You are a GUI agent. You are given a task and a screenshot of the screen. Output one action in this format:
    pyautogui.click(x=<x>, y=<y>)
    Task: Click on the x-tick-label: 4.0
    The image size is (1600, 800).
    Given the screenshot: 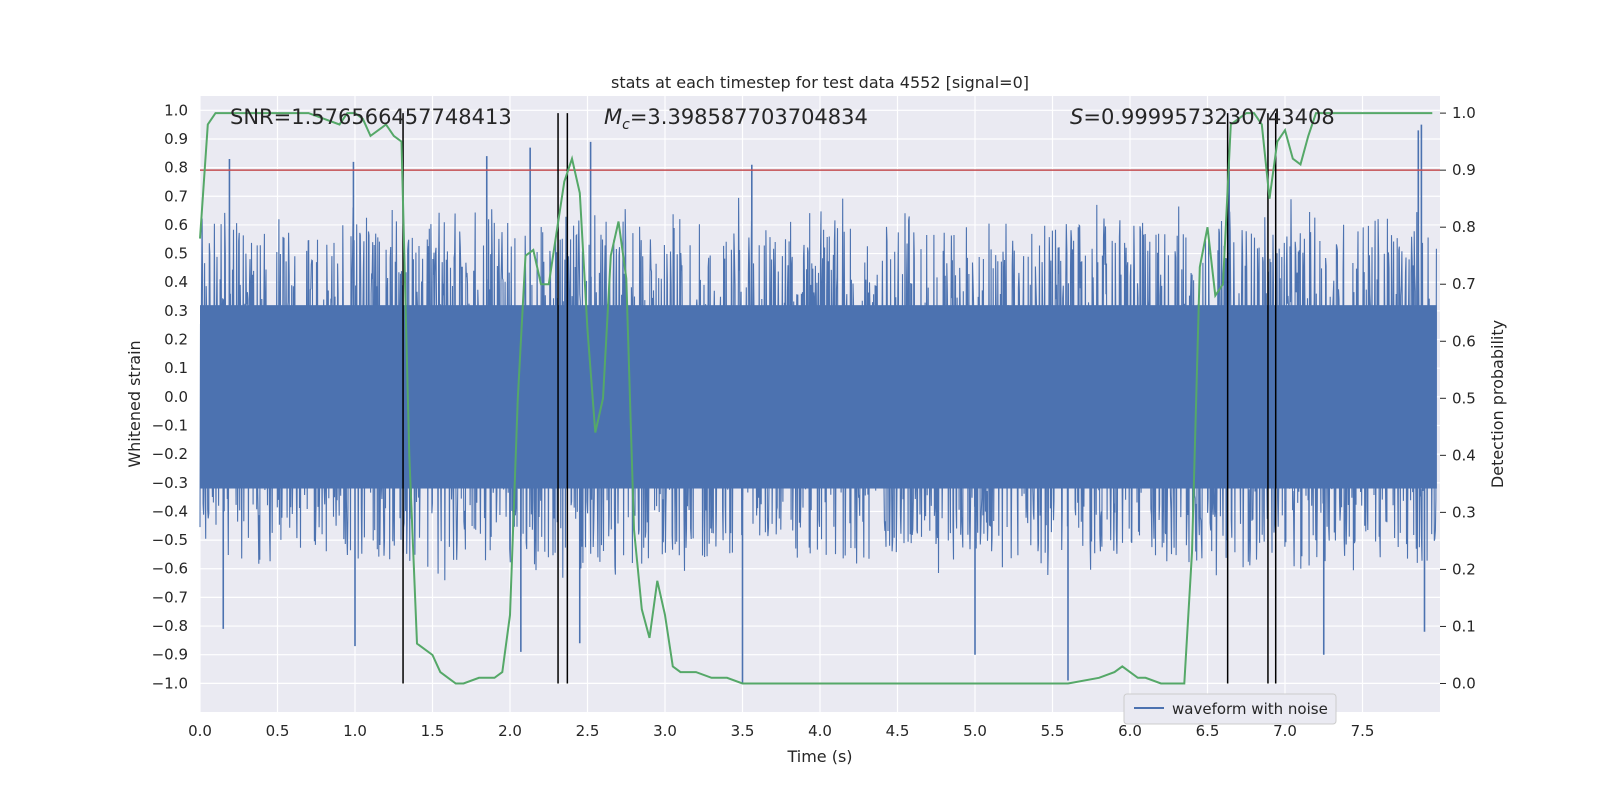 What is the action you would take?
    pyautogui.click(x=820, y=731)
    